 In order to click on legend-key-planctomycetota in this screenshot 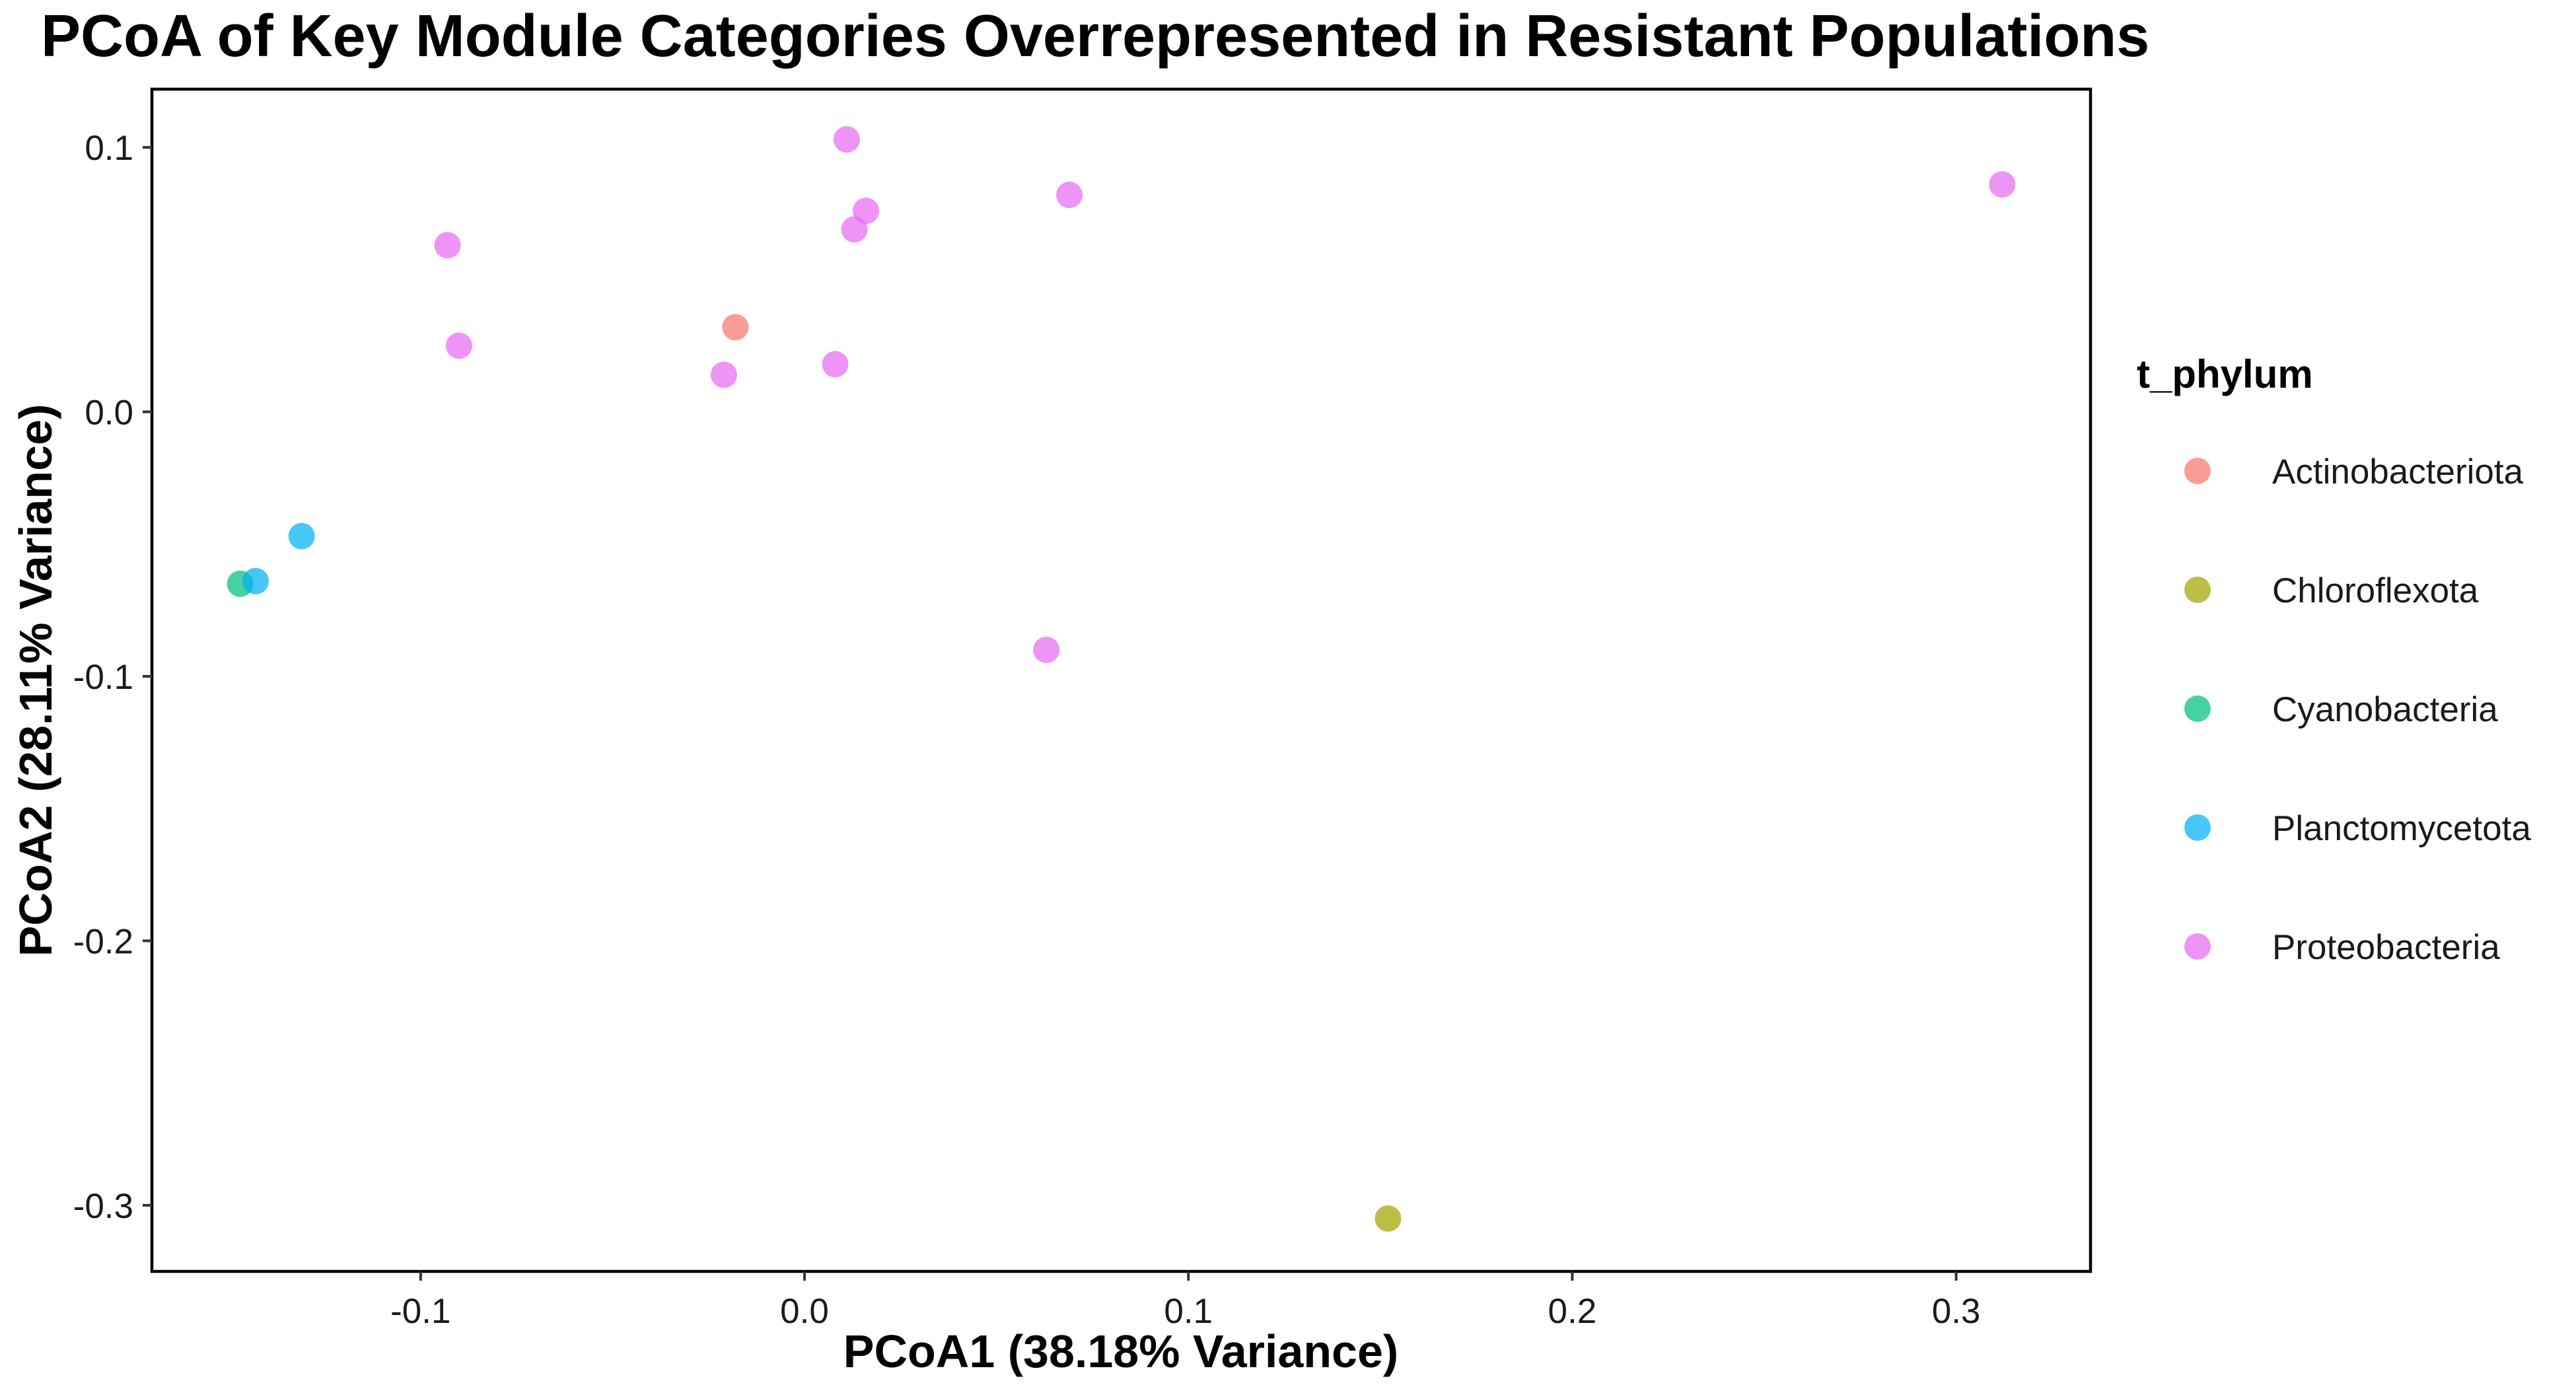, I will do `click(2197, 827)`.